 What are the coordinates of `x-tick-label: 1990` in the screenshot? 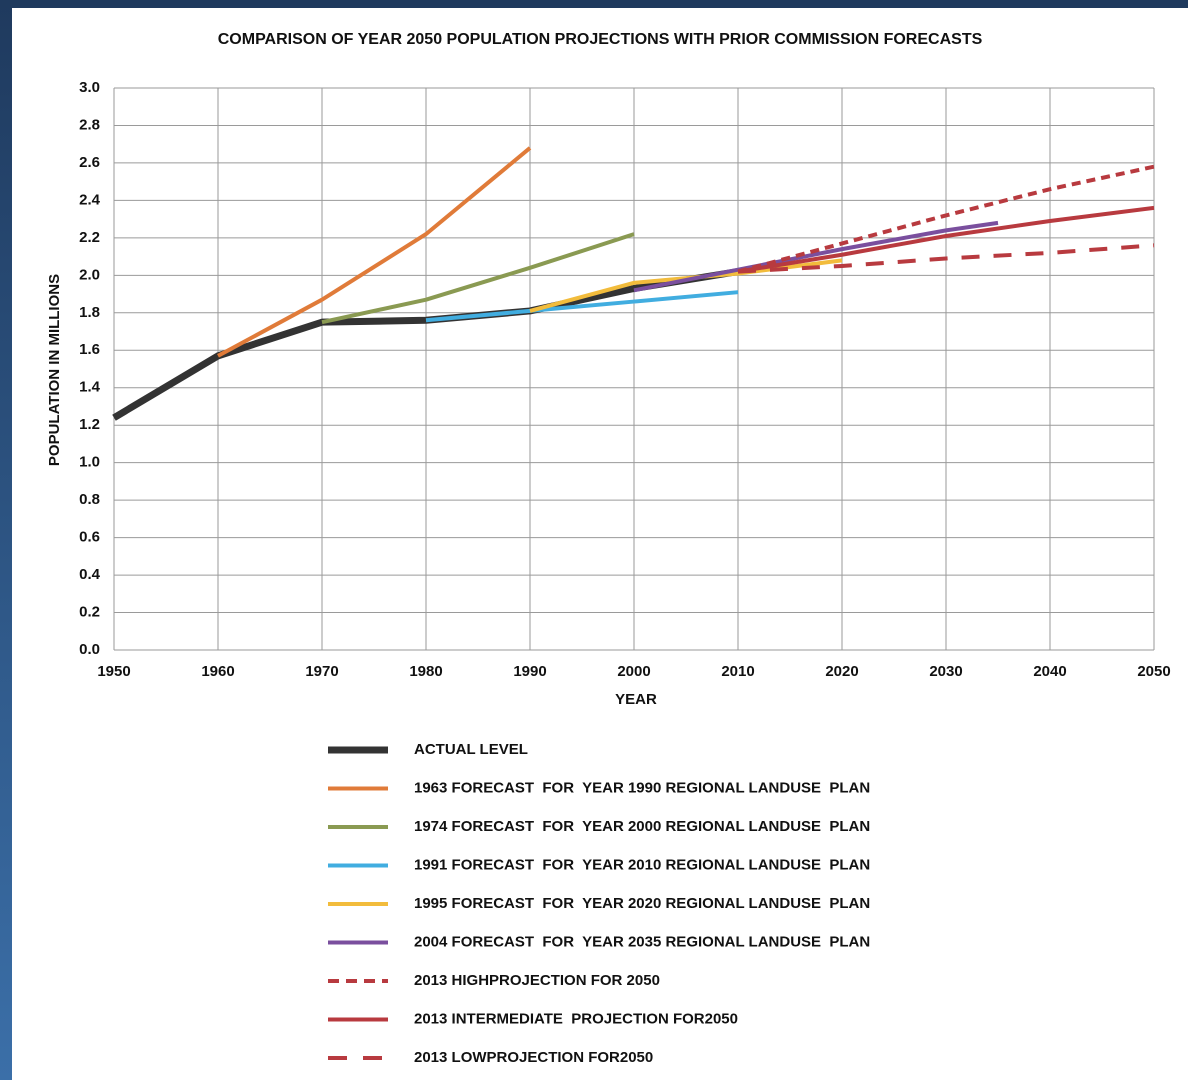 It's located at (529, 671).